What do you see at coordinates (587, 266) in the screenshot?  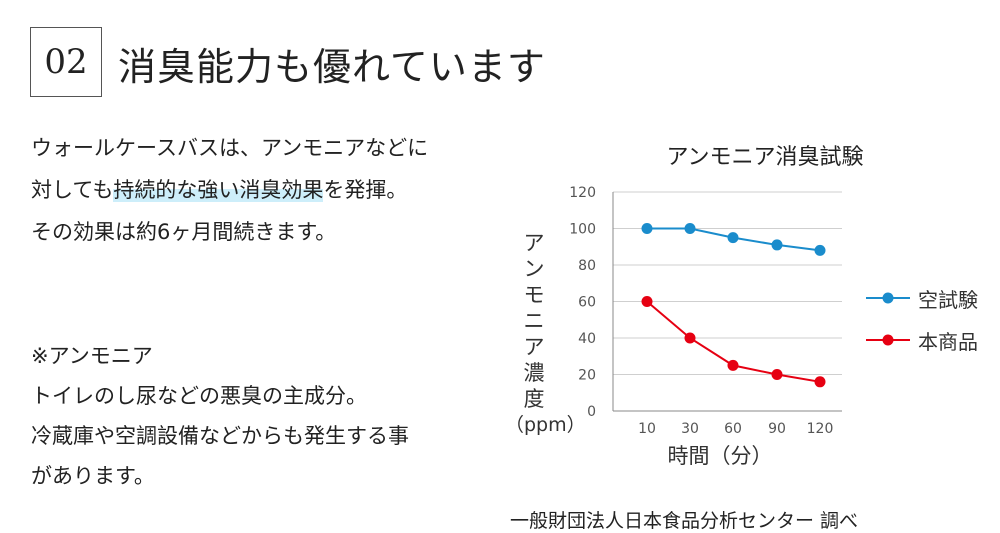 I see `y-tick-label: 80` at bounding box center [587, 266].